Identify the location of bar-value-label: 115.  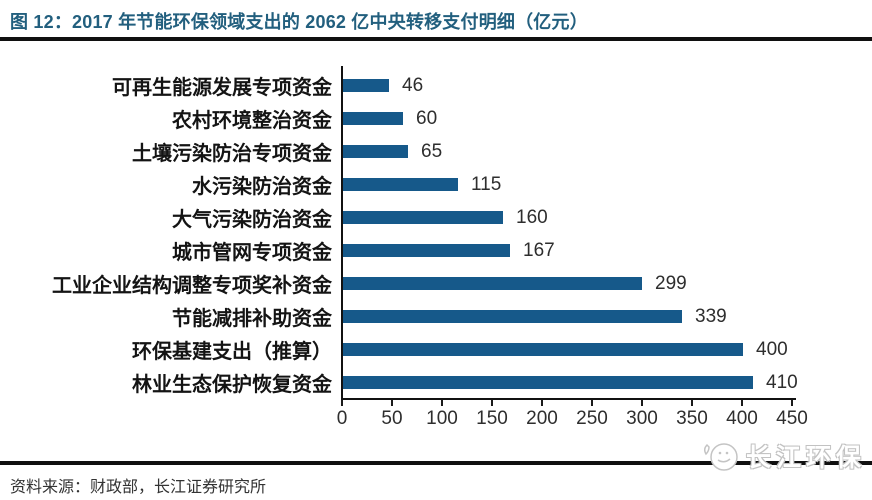
(486, 184).